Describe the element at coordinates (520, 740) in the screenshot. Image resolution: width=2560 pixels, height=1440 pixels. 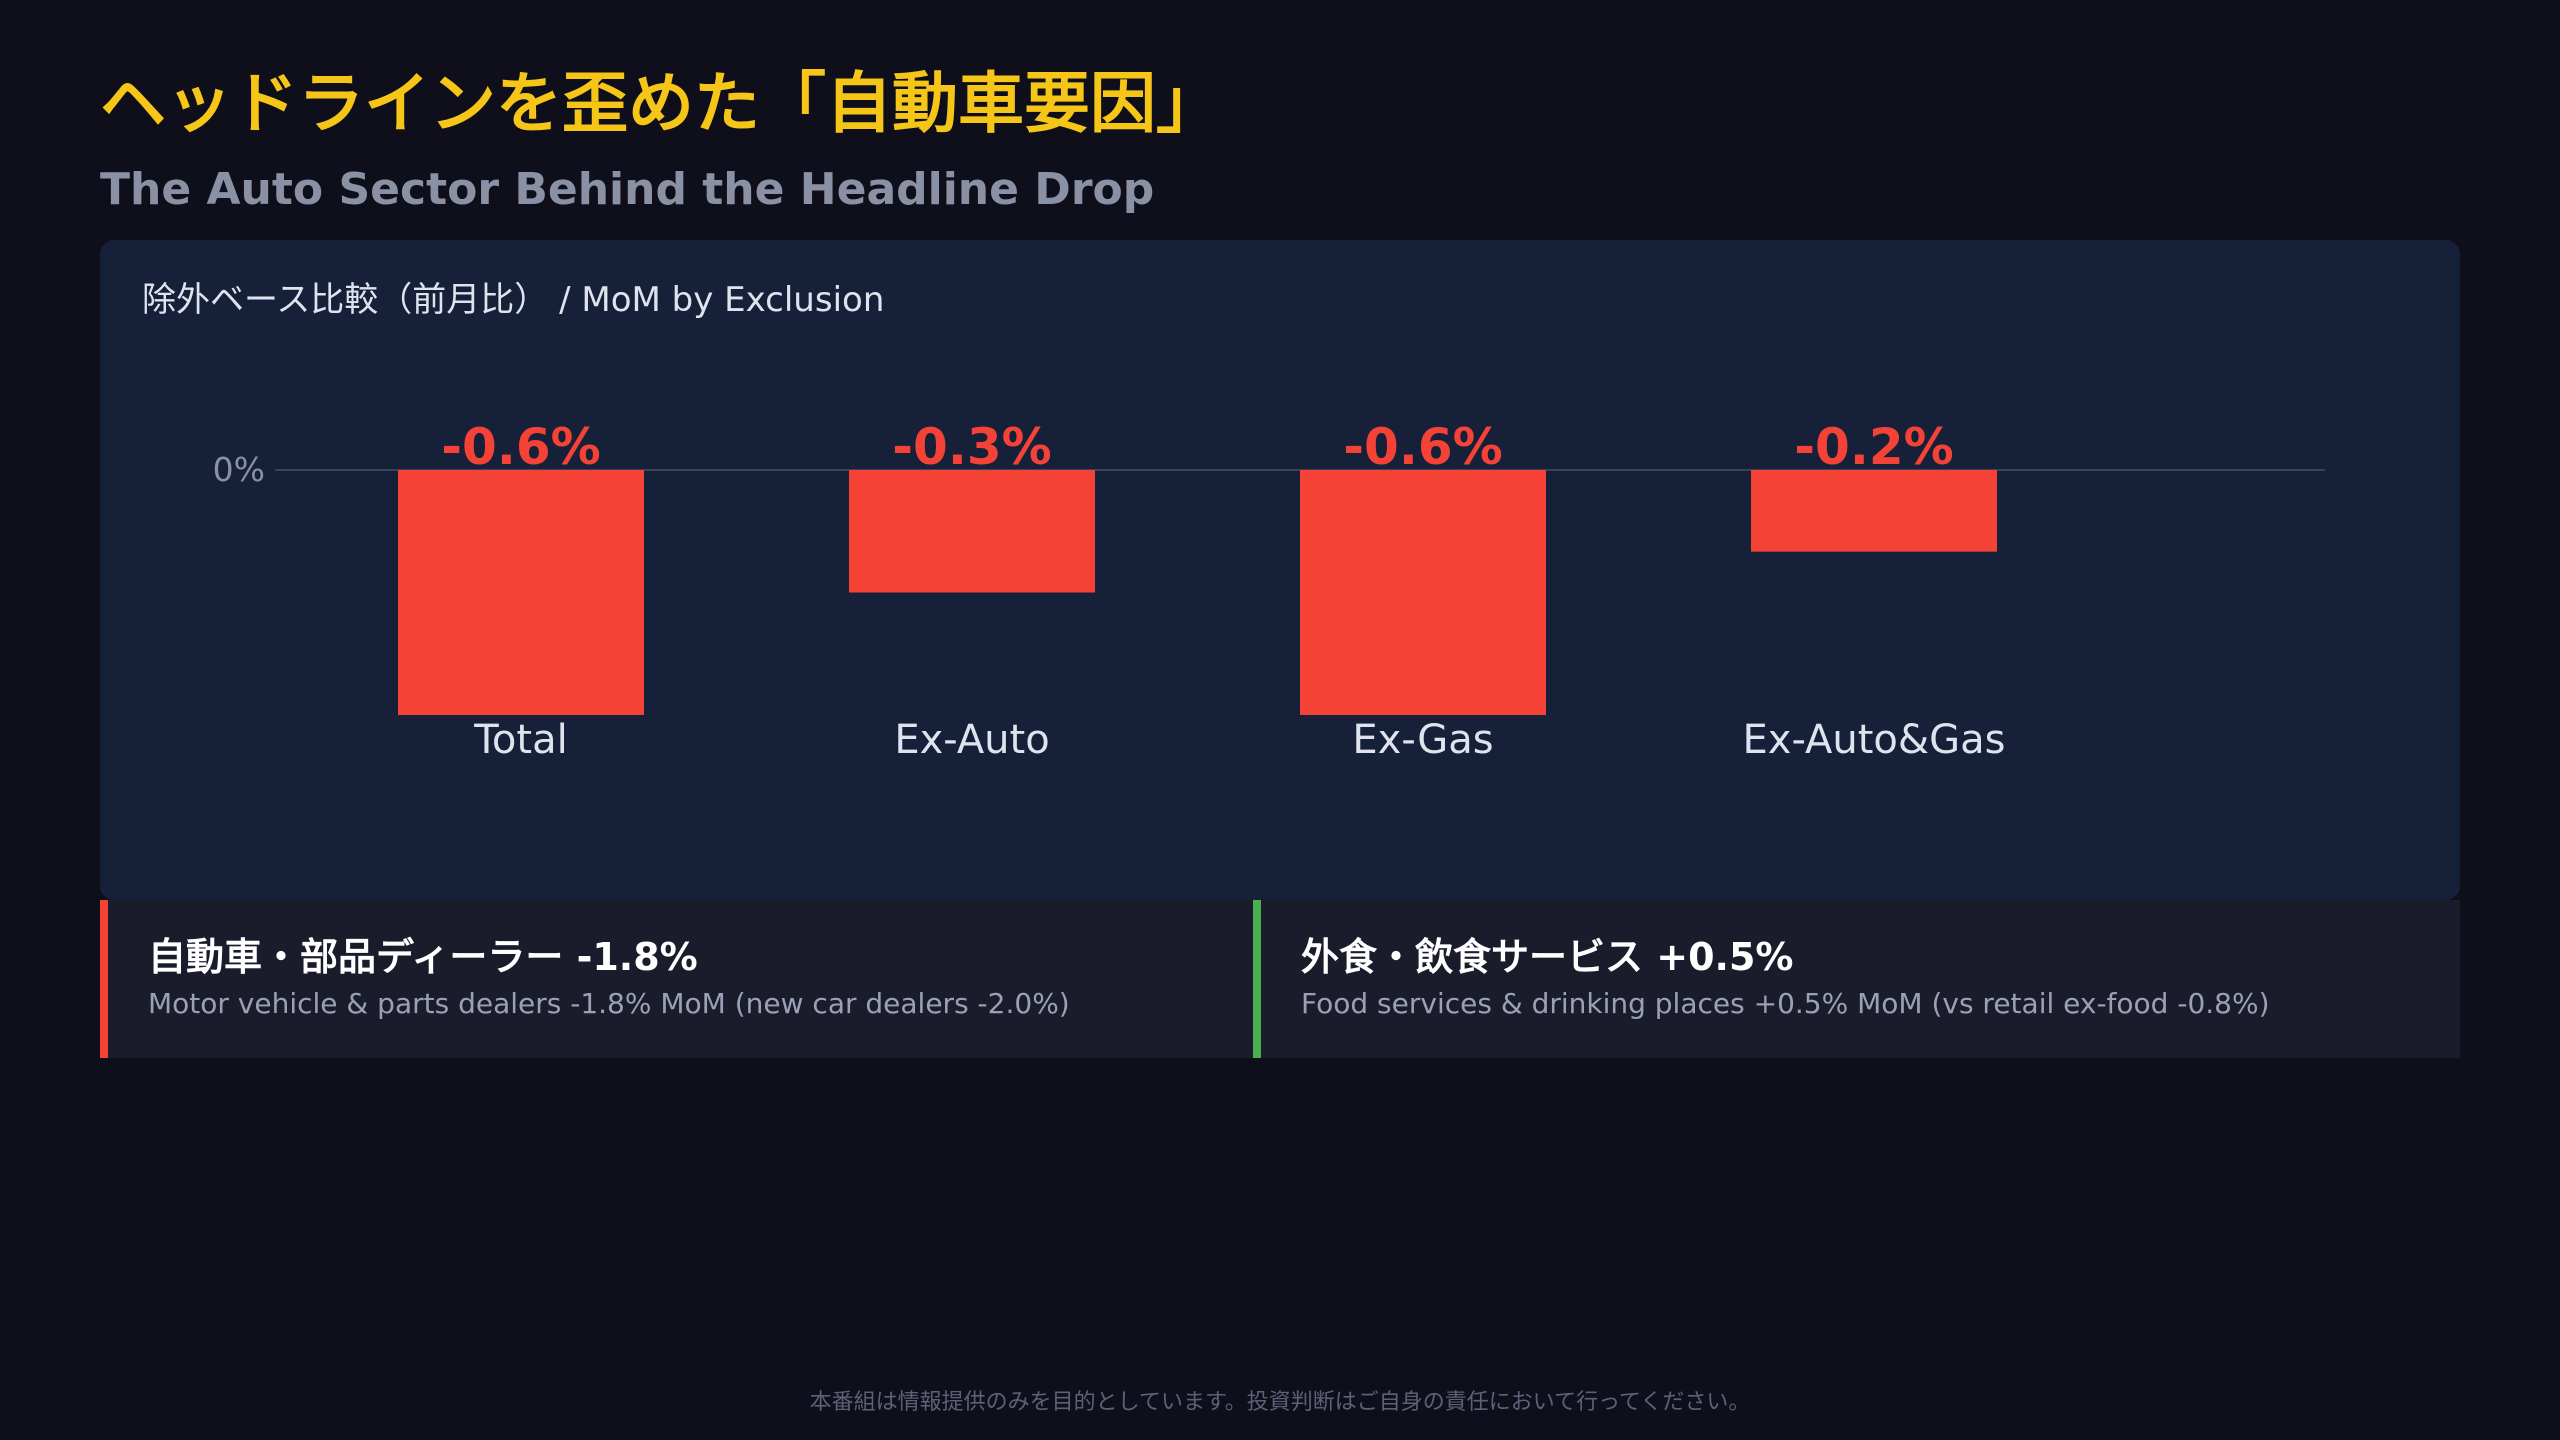
I see `x-tick-label-1: Total` at that location.